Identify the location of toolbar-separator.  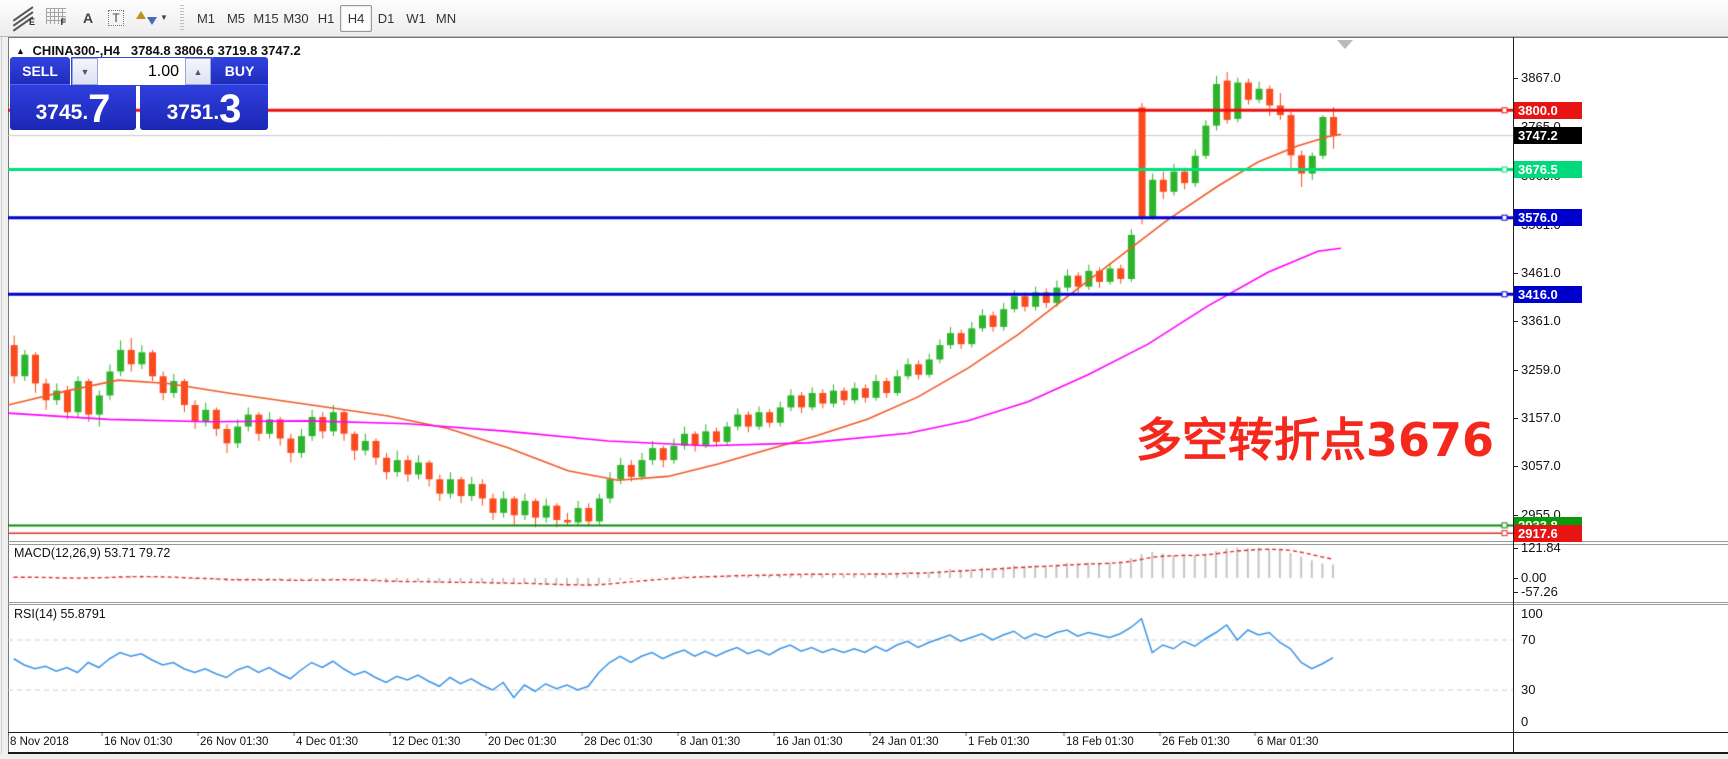
(182, 18).